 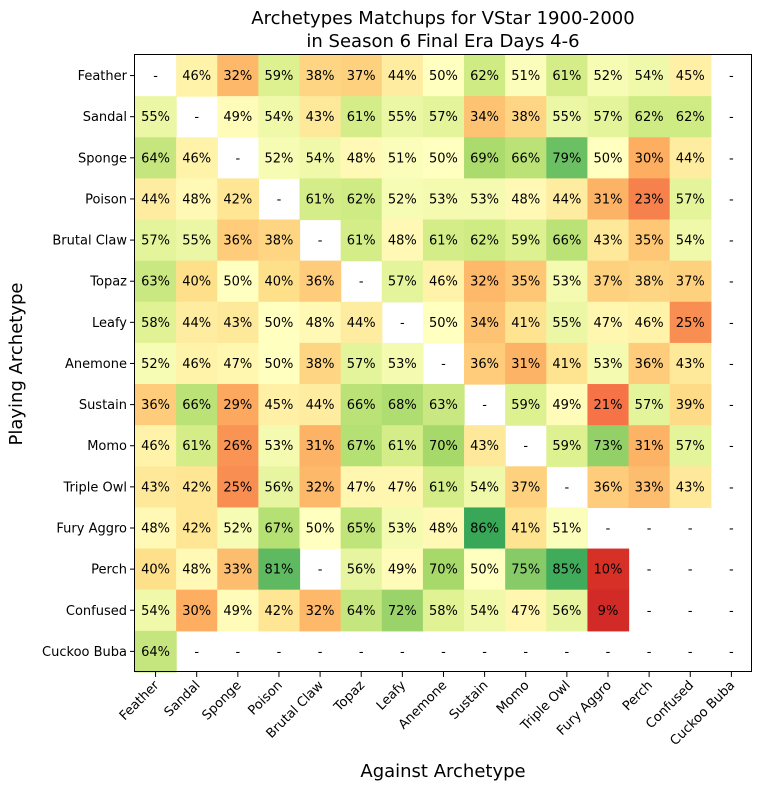 I want to click on cell-value-label: 52%, so click(x=237, y=528).